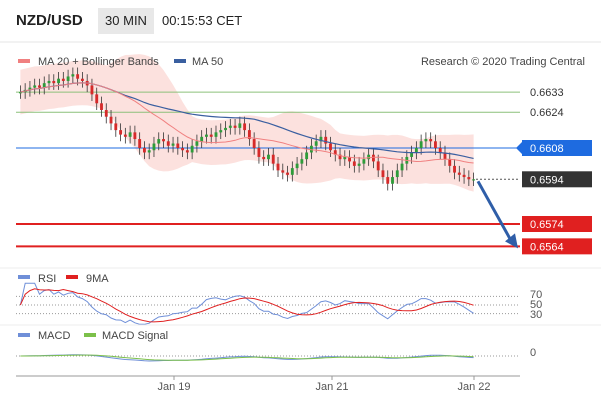 The height and width of the screenshot is (407, 601). What do you see at coordinates (98, 62) in the screenshot?
I see `ma20-legend-label: MA 20 + Bollinger Bands` at bounding box center [98, 62].